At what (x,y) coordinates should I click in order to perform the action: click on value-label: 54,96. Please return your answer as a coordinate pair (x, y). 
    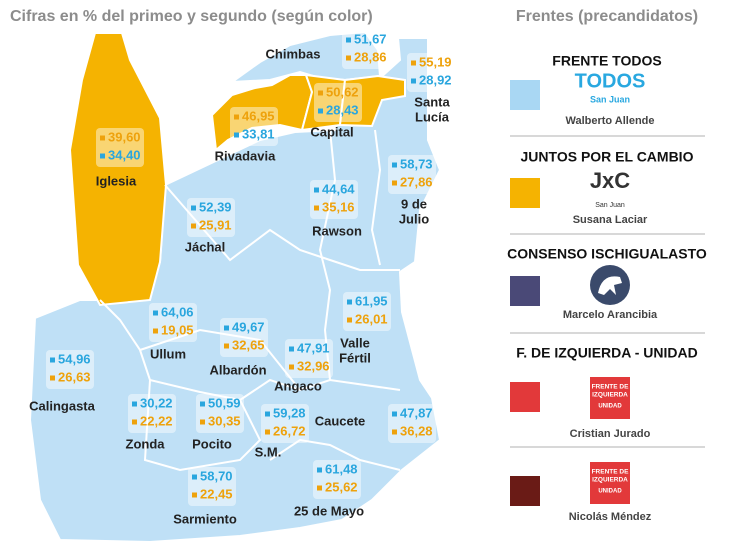
    Looking at the image, I should click on (74, 358).